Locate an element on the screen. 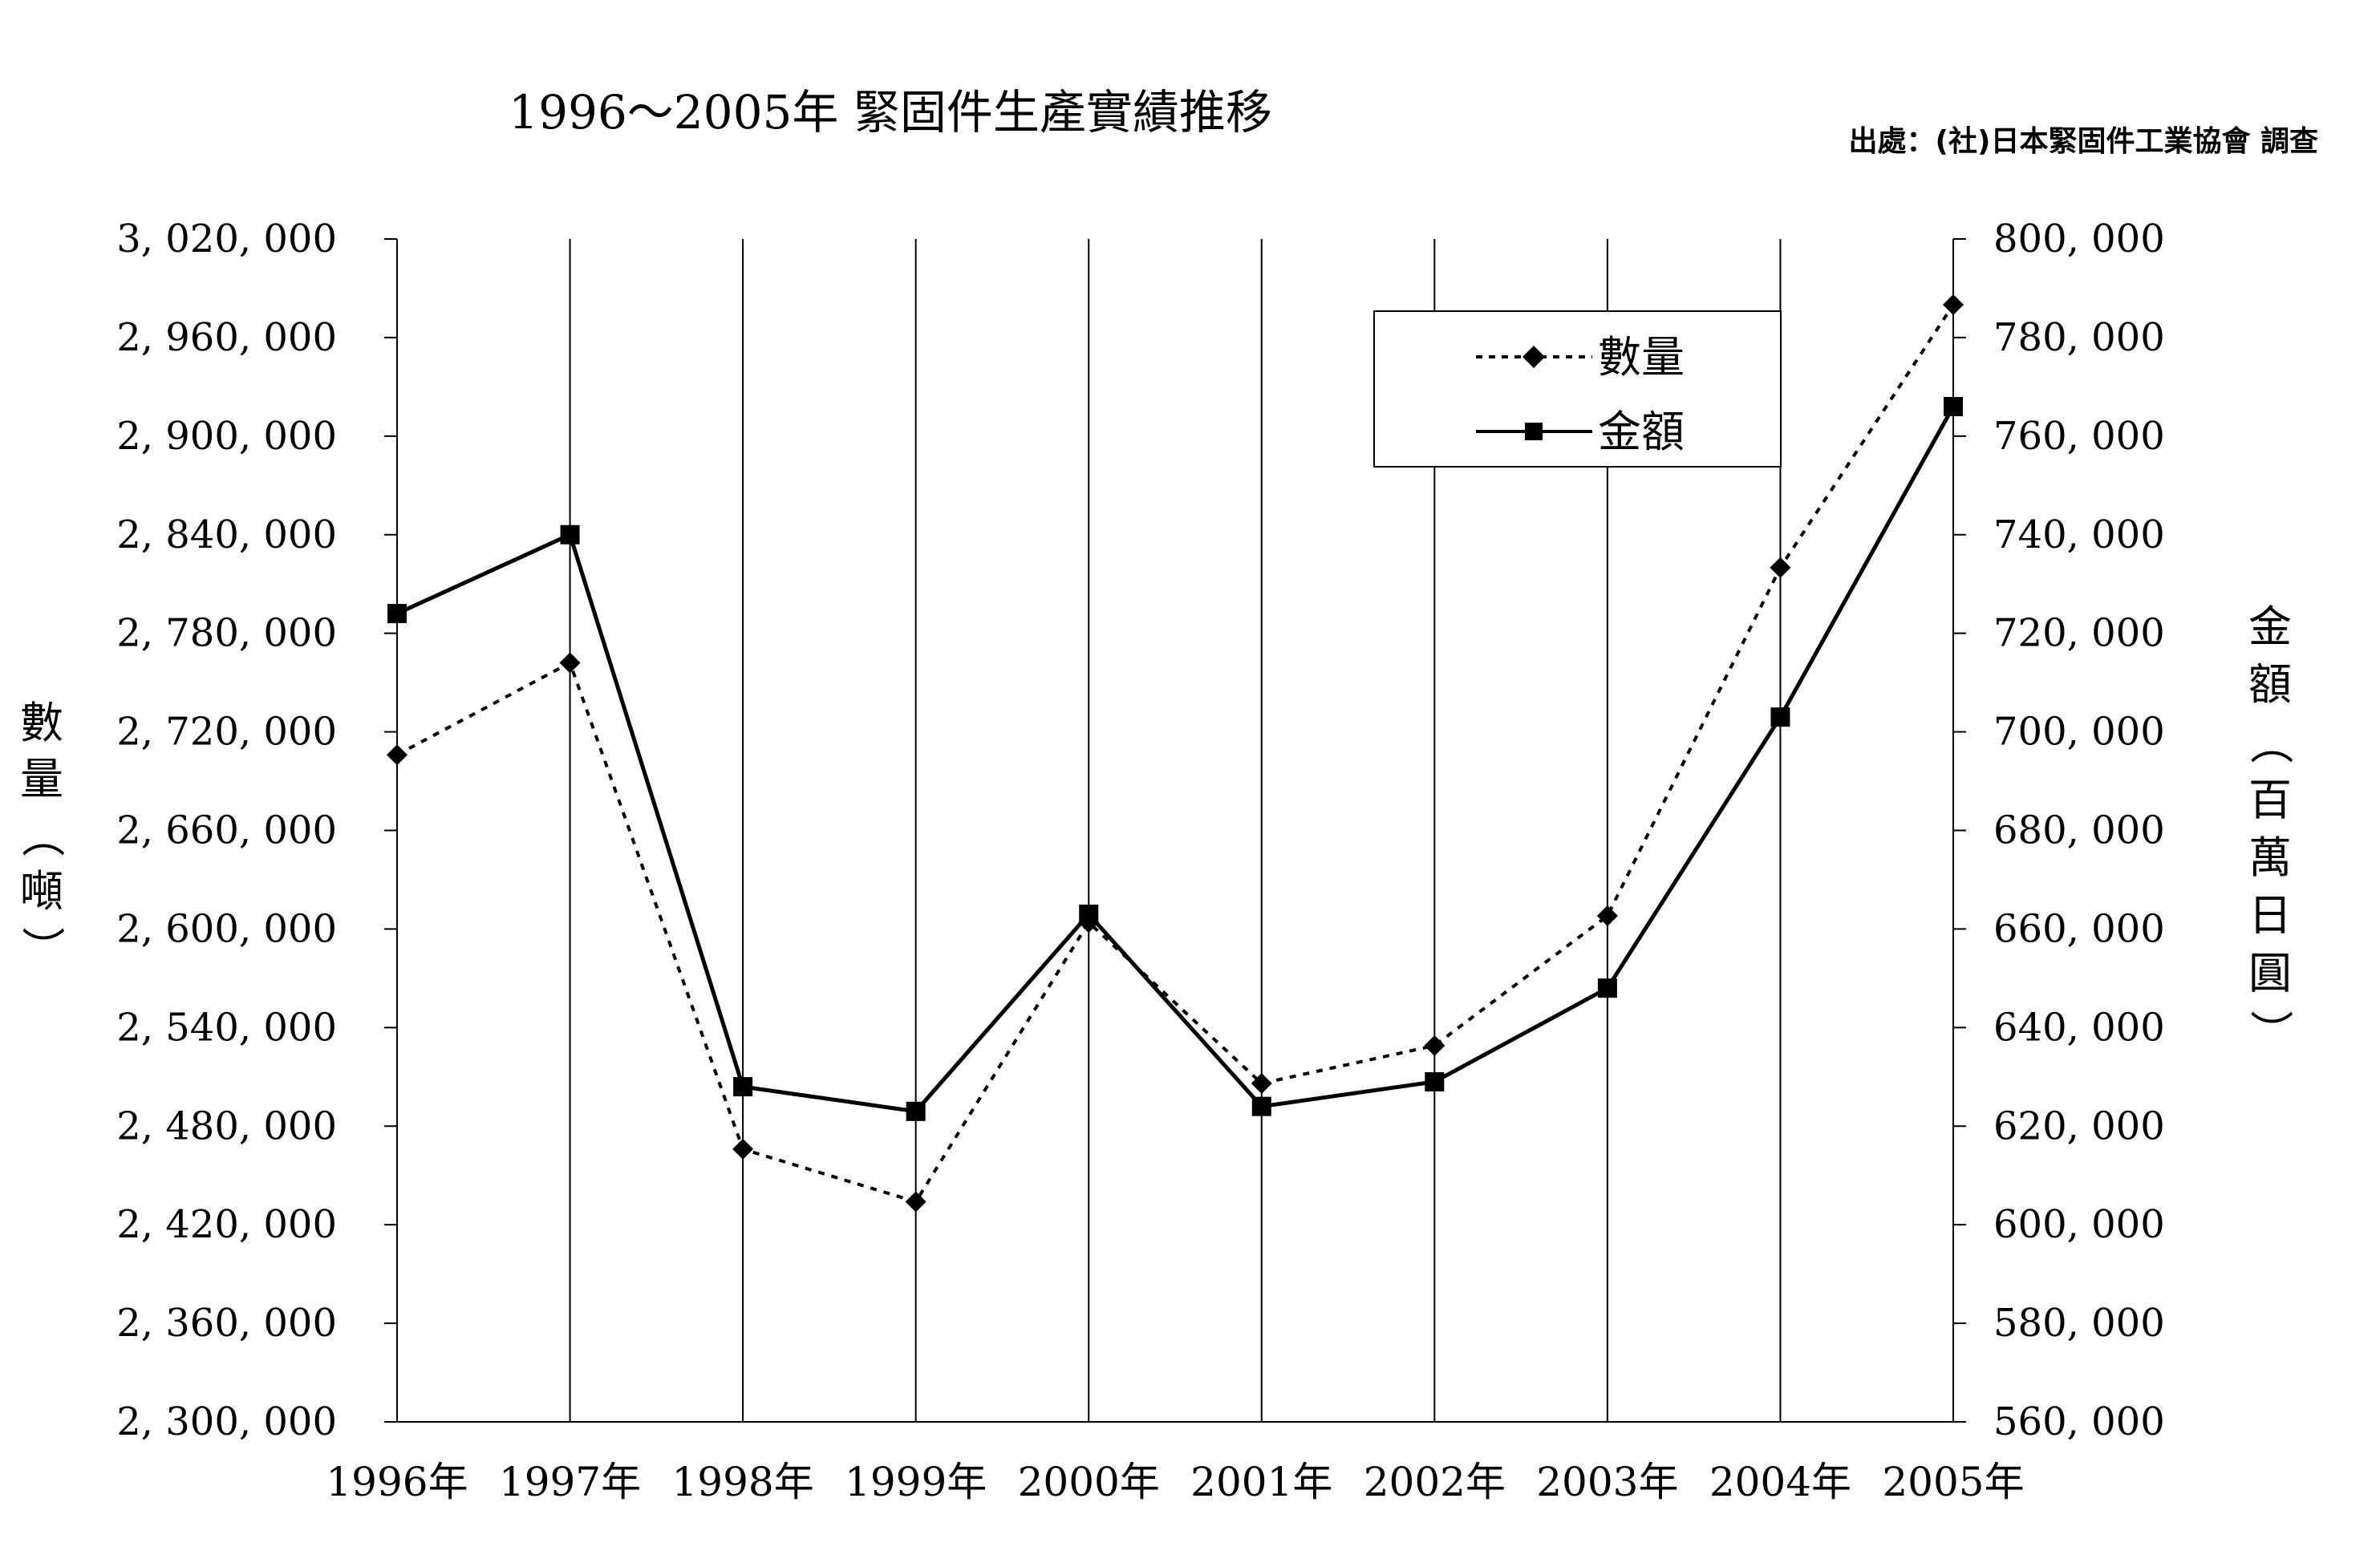 This screenshot has height=1559, width=2380. left-tick-label: 2, 300, 000 is located at coordinates (226, 1421).